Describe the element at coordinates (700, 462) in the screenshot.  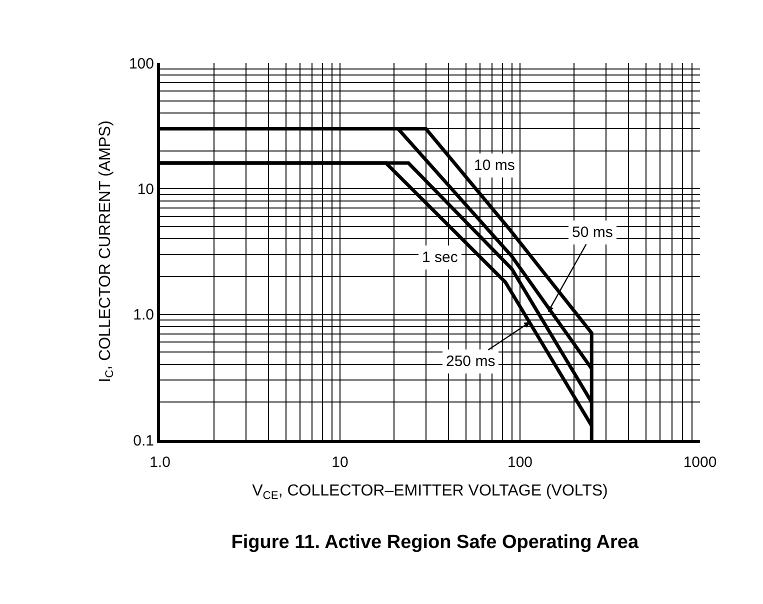
I see `x-tick-label: 1000` at that location.